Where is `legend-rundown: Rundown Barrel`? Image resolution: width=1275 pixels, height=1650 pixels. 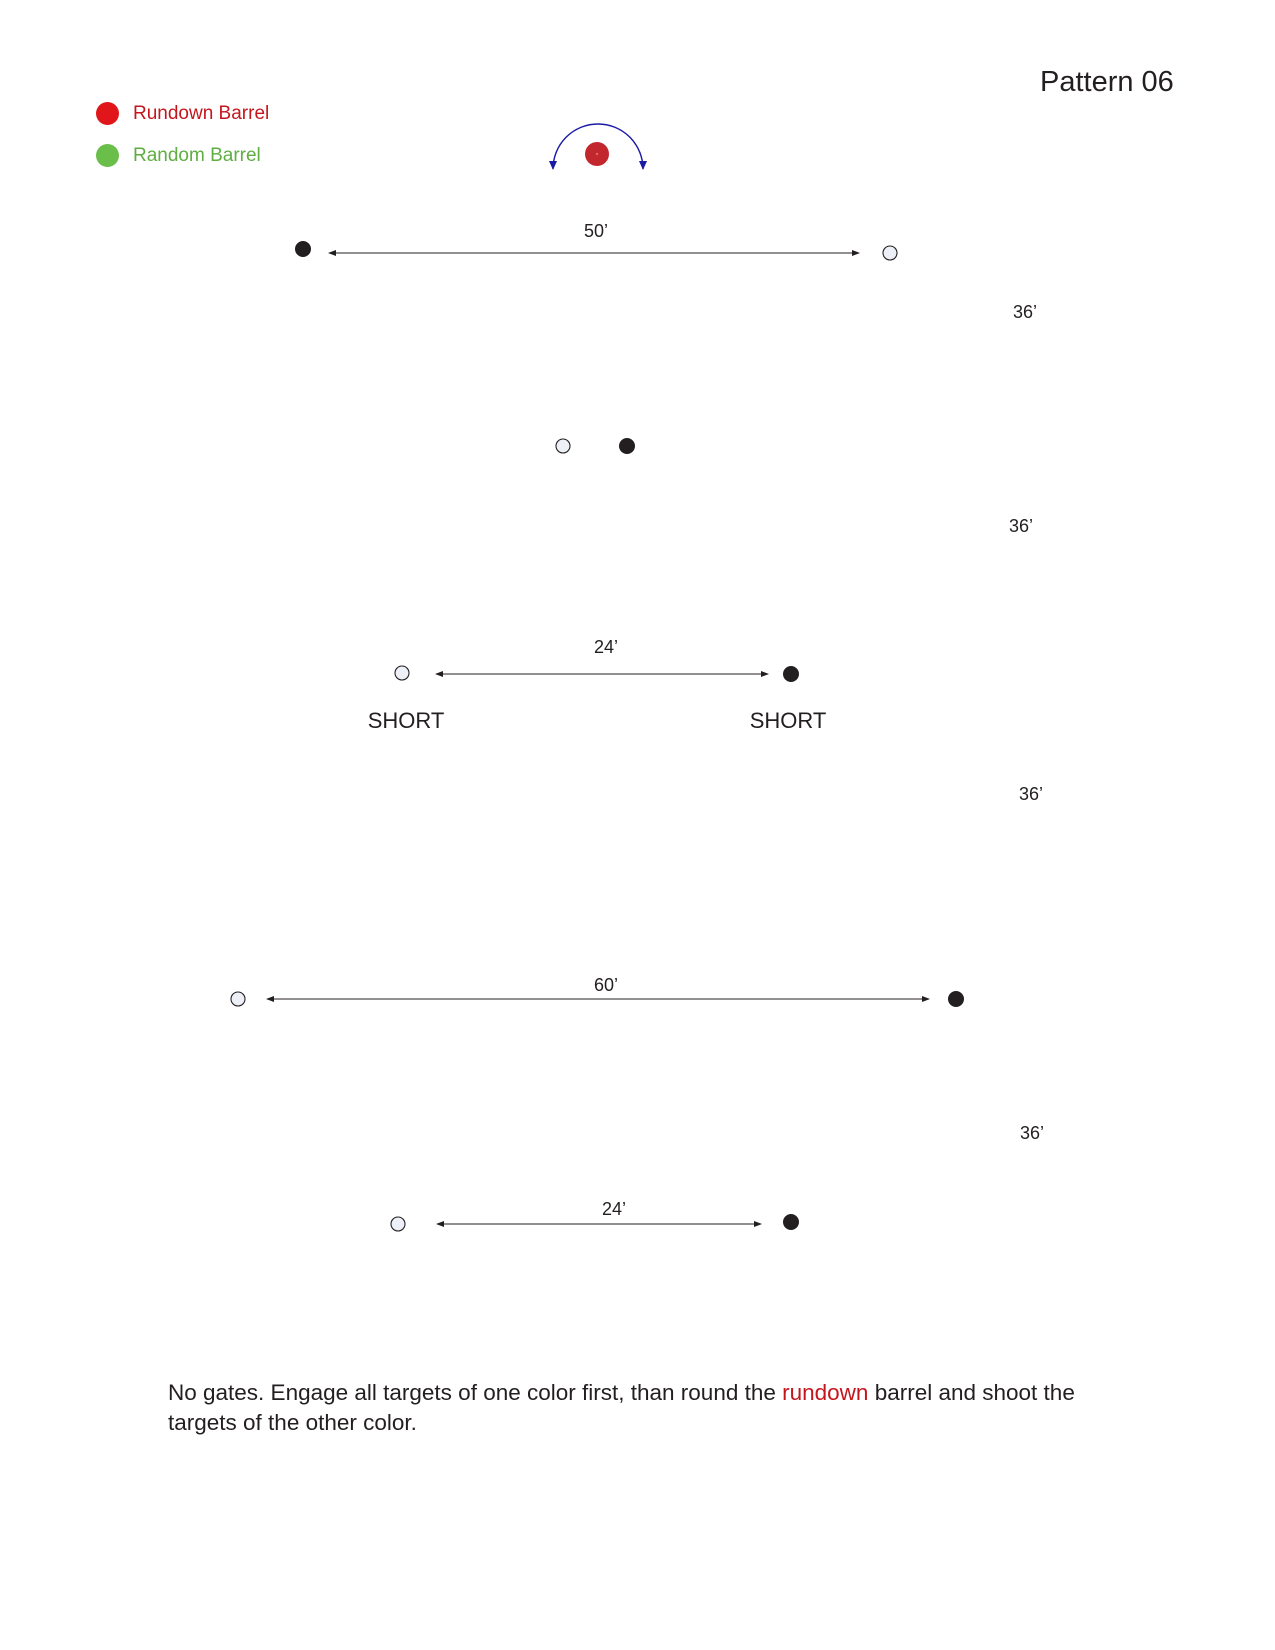 legend-rundown: Rundown Barrel is located at coordinates (182, 113).